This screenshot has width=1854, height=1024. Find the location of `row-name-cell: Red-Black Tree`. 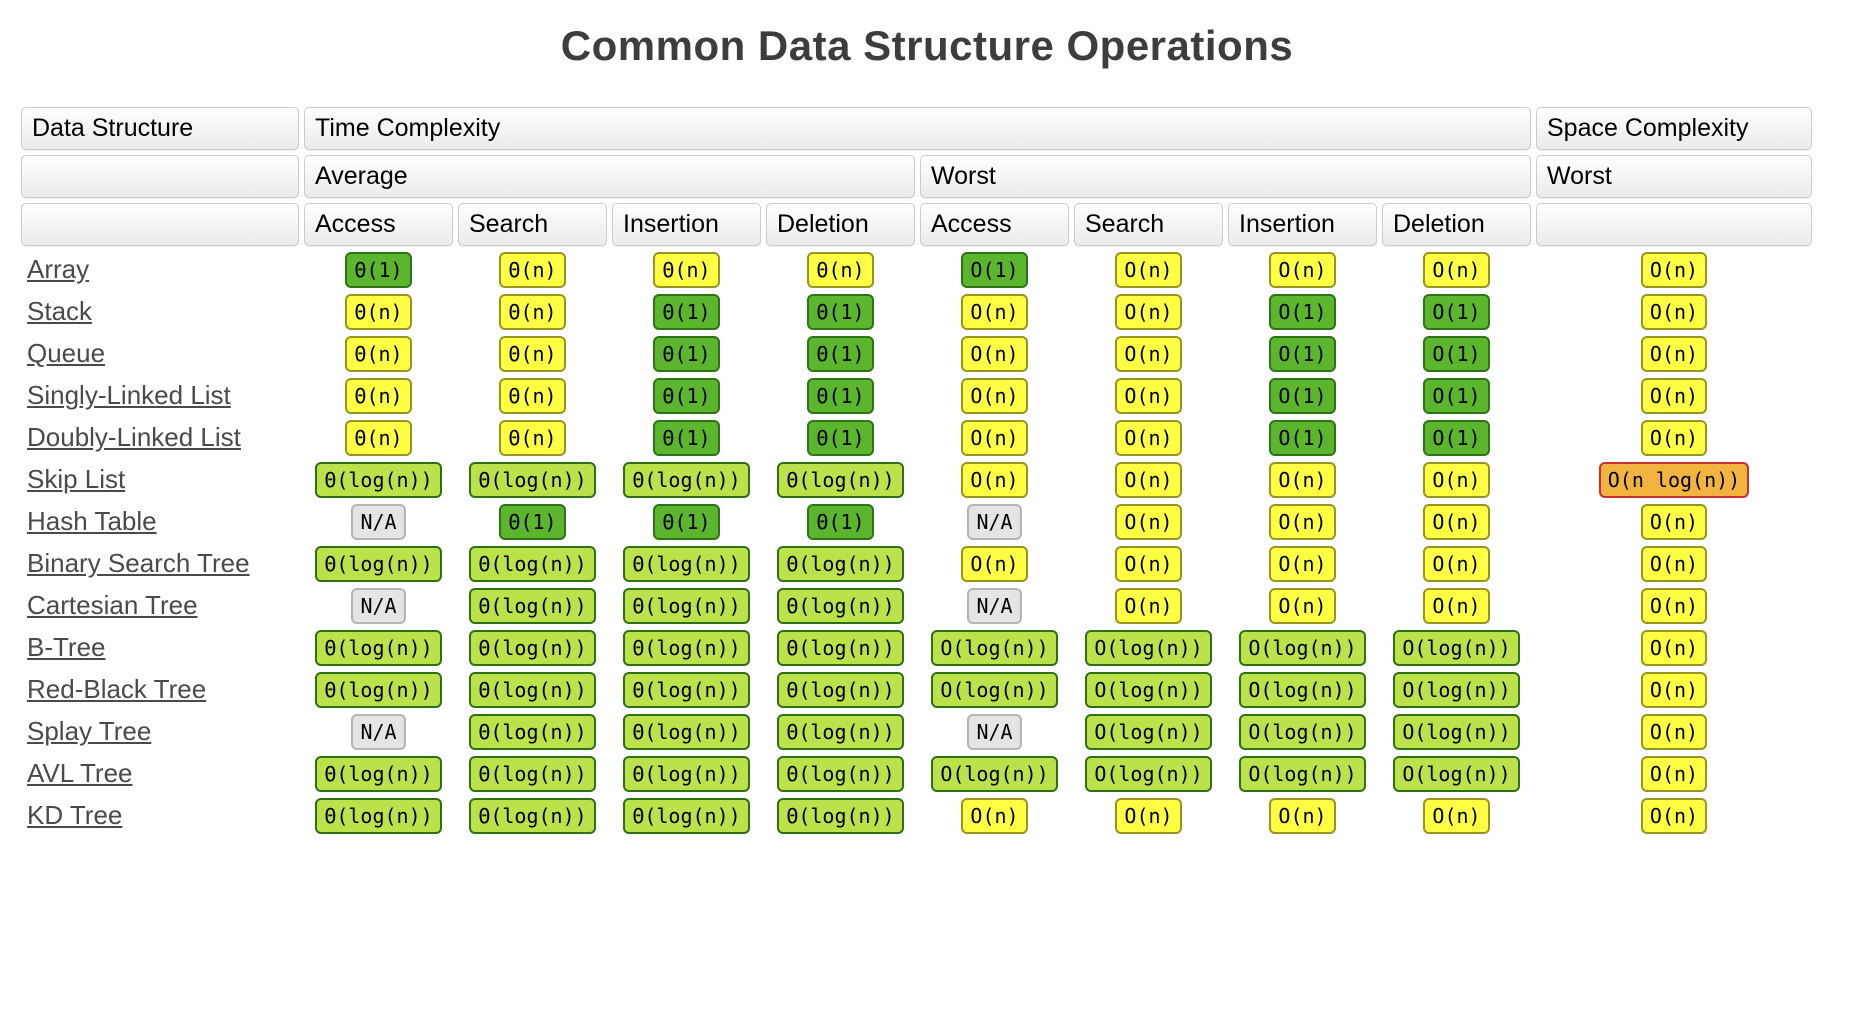

row-name-cell: Red-Black Tree is located at coordinates (160, 689).